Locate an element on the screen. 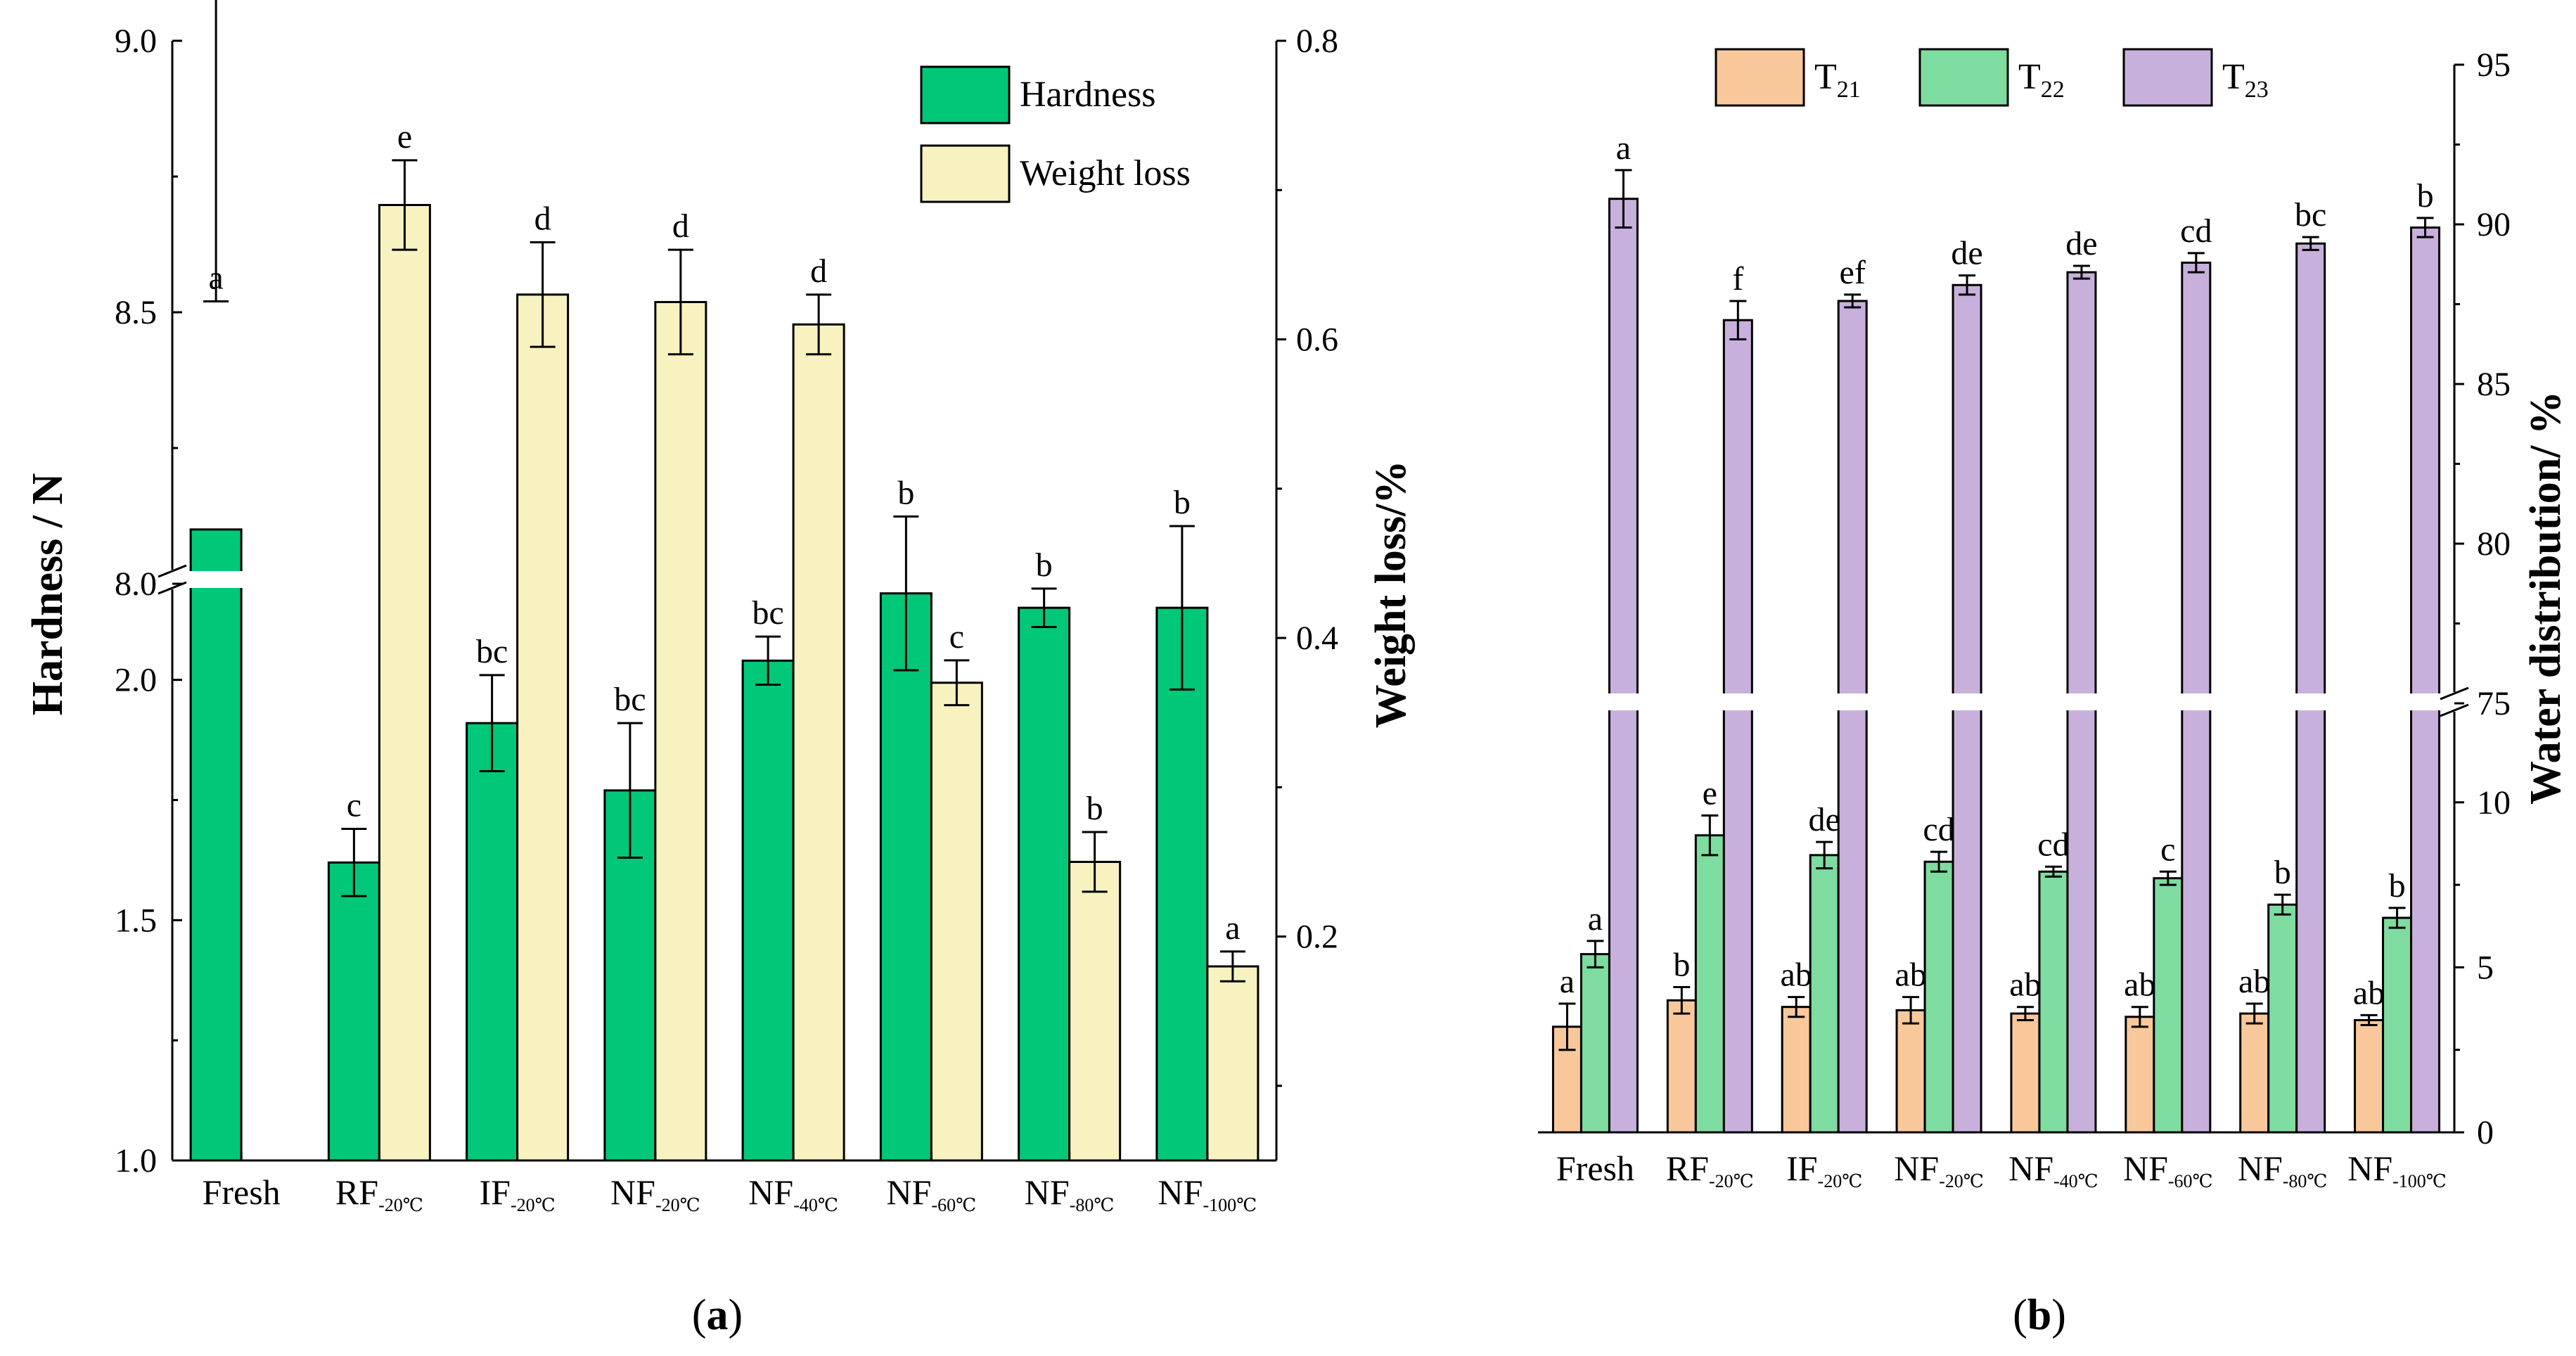 This screenshot has width=2576, height=1356. significance-label-2-2: ef is located at coordinates (1853, 272).